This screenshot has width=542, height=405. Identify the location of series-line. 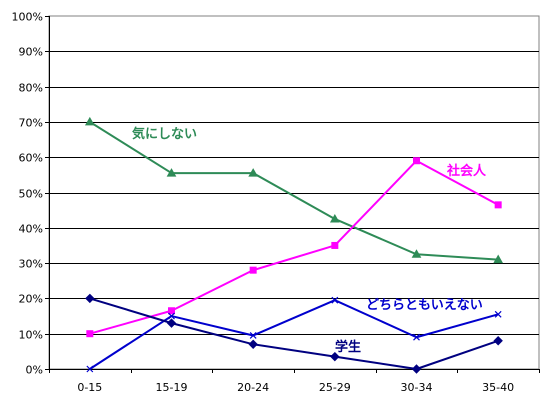
(294, 334).